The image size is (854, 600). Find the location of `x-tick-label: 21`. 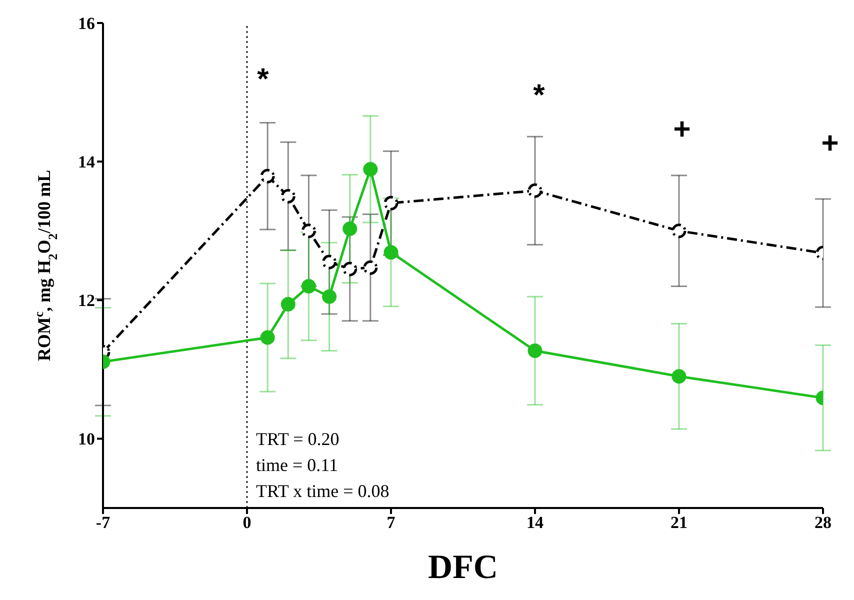

x-tick-label: 21 is located at coordinates (679, 522).